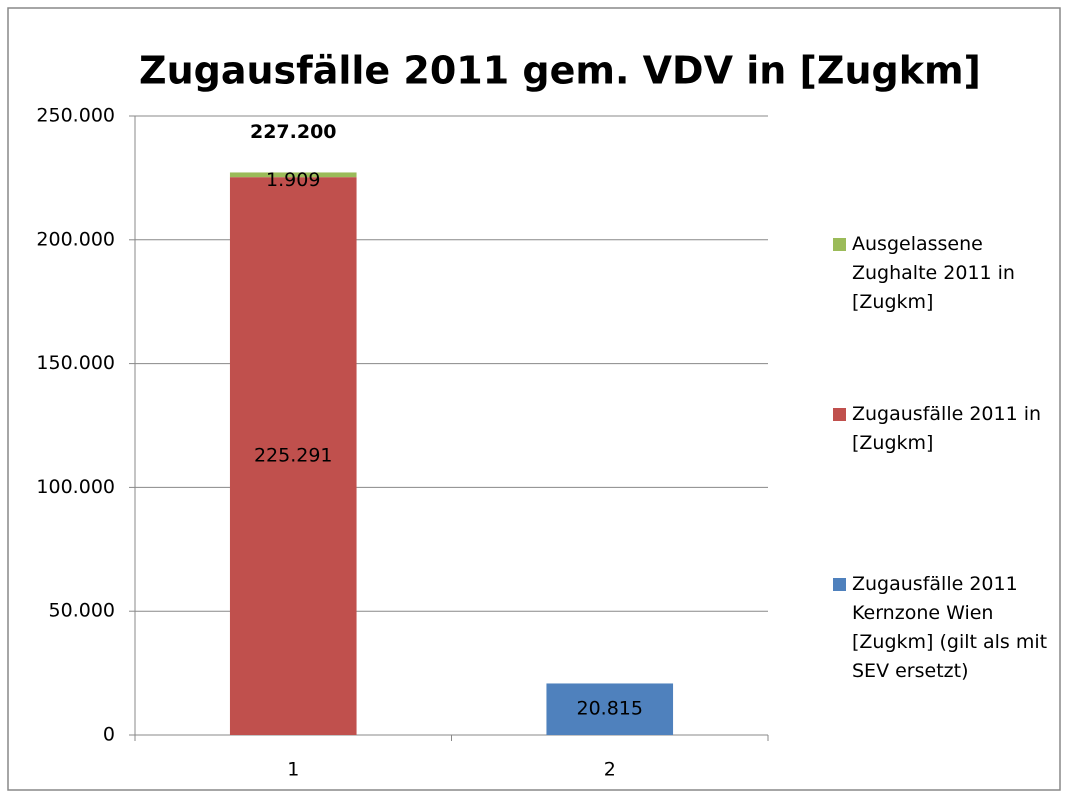 This screenshot has height=793, width=1069. Describe the element at coordinates (109, 735) in the screenshot. I see `y-tick-label: 0` at that location.